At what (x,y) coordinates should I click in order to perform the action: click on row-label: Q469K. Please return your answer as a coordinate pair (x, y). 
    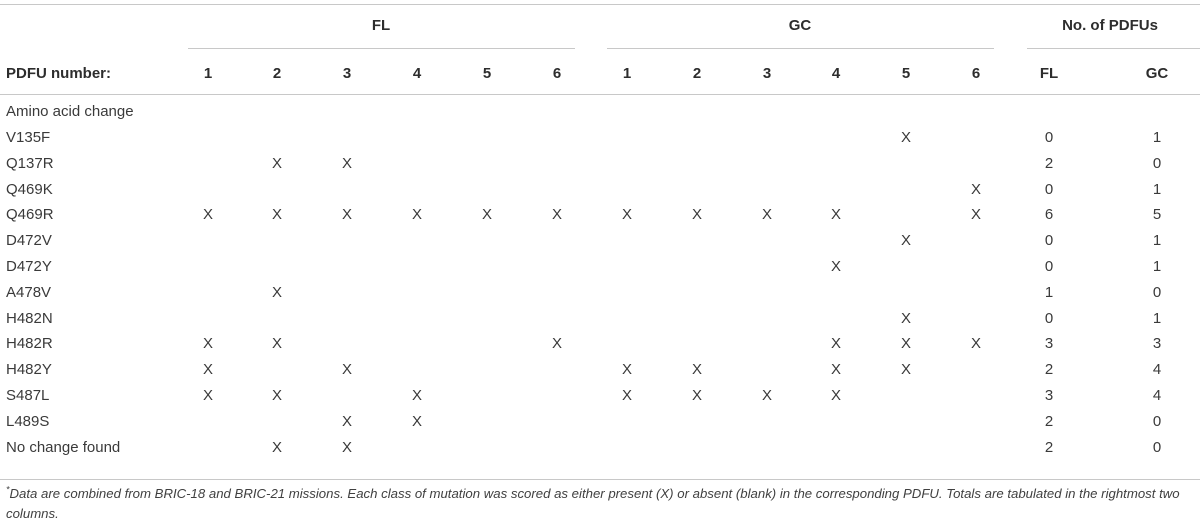
    Looking at the image, I should click on (29, 189).